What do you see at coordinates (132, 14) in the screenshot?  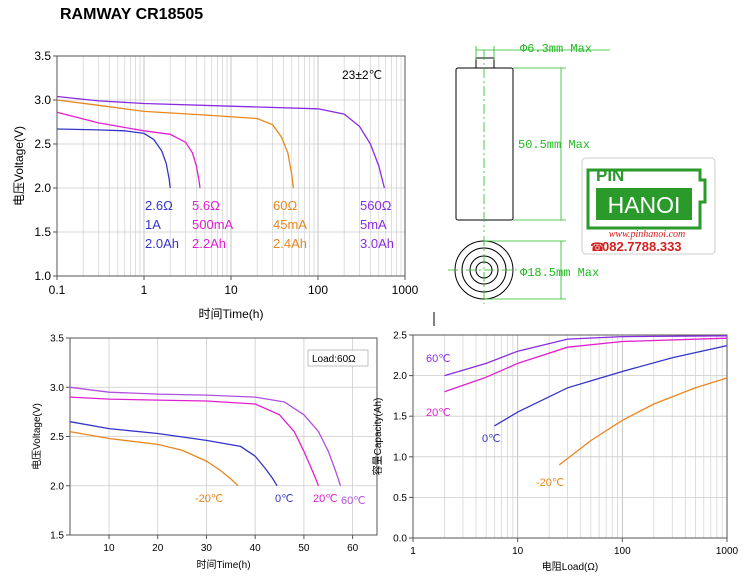 I see `page-title: RAMWAY CR18505` at bounding box center [132, 14].